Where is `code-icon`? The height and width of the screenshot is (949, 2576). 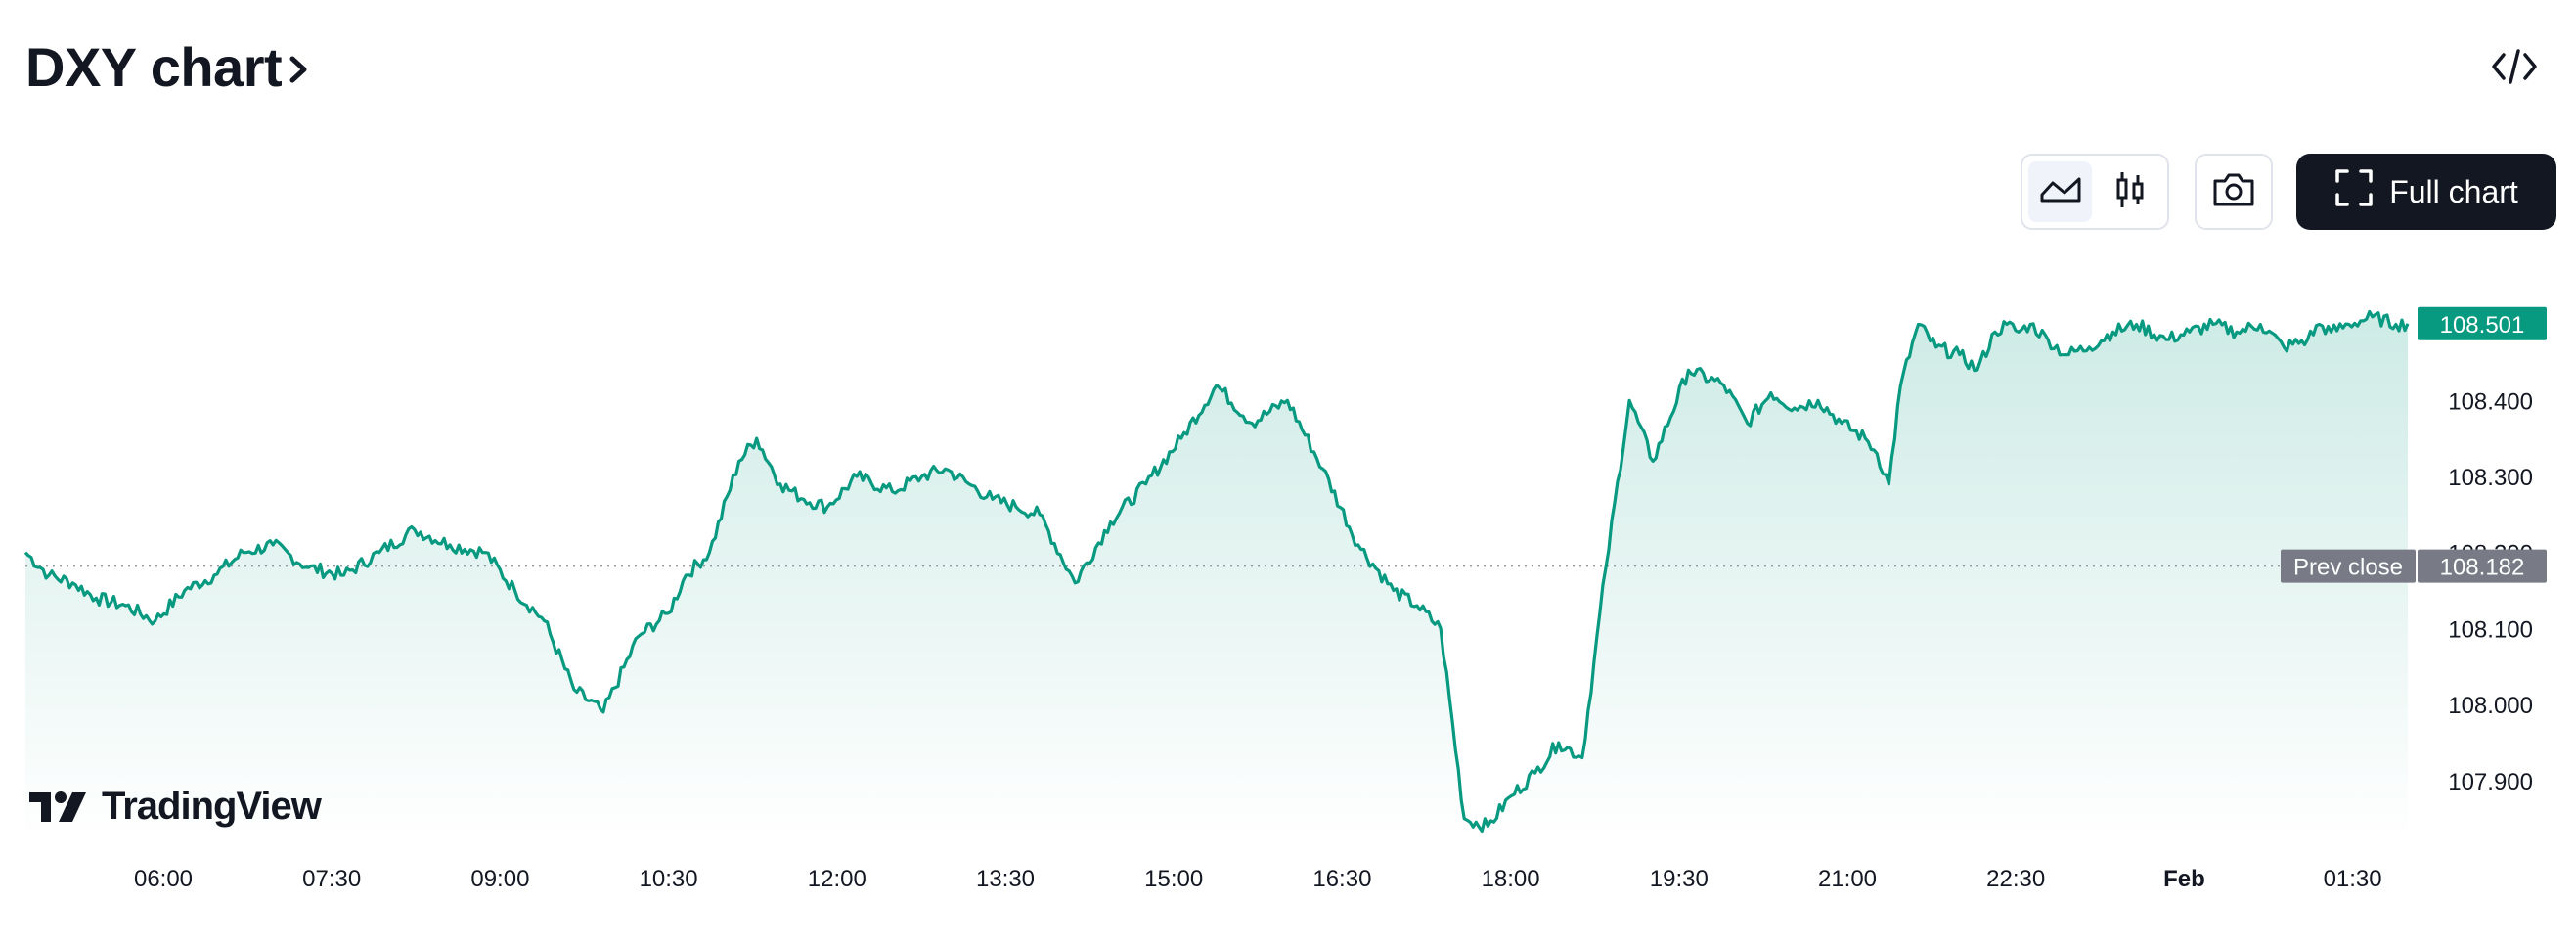
code-icon is located at coordinates (2514, 66).